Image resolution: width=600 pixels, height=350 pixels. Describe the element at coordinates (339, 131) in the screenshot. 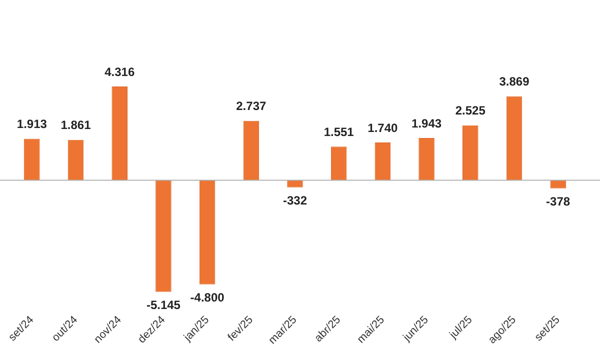

I see `data-label: 1.551` at that location.